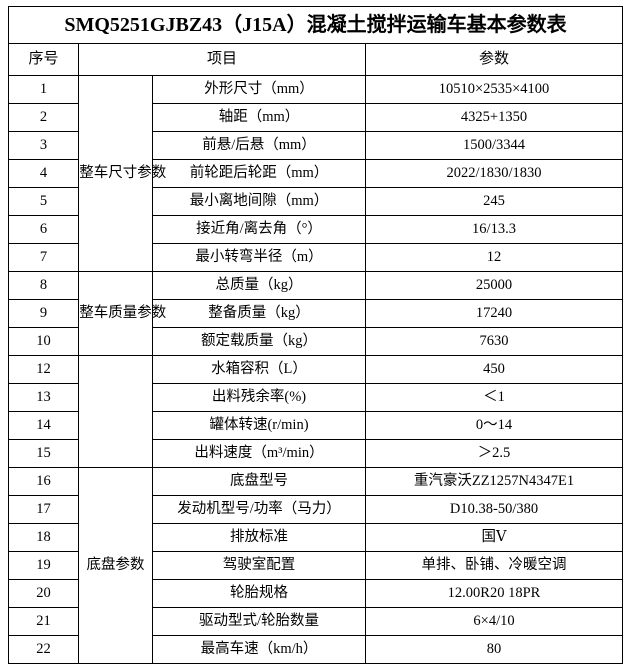 Image resolution: width=630 pixels, height=664 pixels. I want to click on row-item: 发动机型号/功率（马力）, so click(259, 509).